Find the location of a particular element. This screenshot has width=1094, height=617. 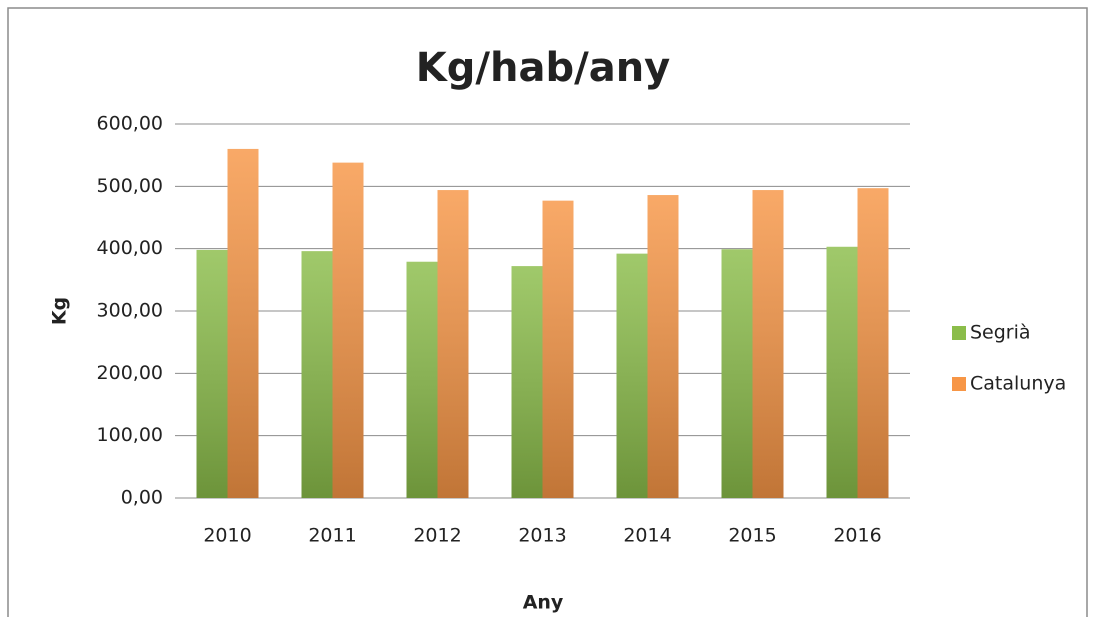

x-tick-label: 2011 is located at coordinates (332, 536).